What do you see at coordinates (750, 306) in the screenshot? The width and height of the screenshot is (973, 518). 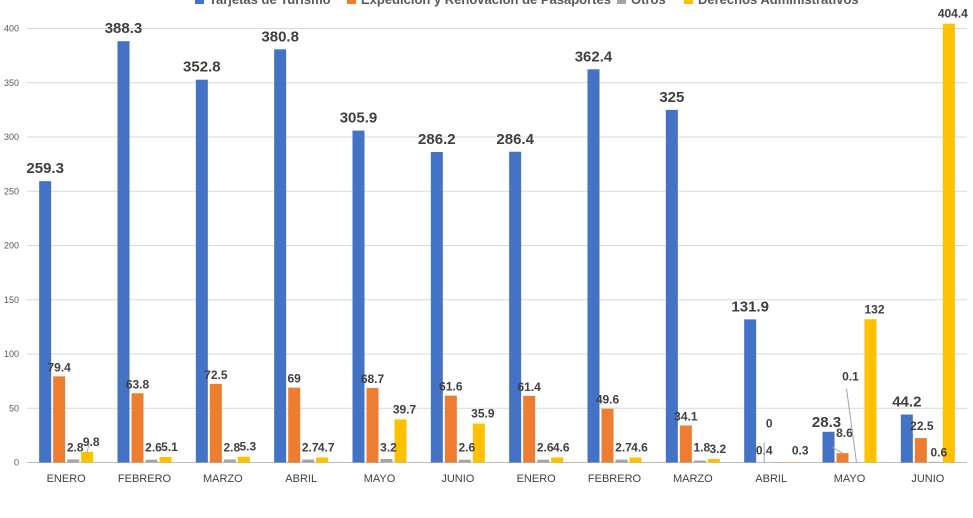 I see `data-label: 131.9` at bounding box center [750, 306].